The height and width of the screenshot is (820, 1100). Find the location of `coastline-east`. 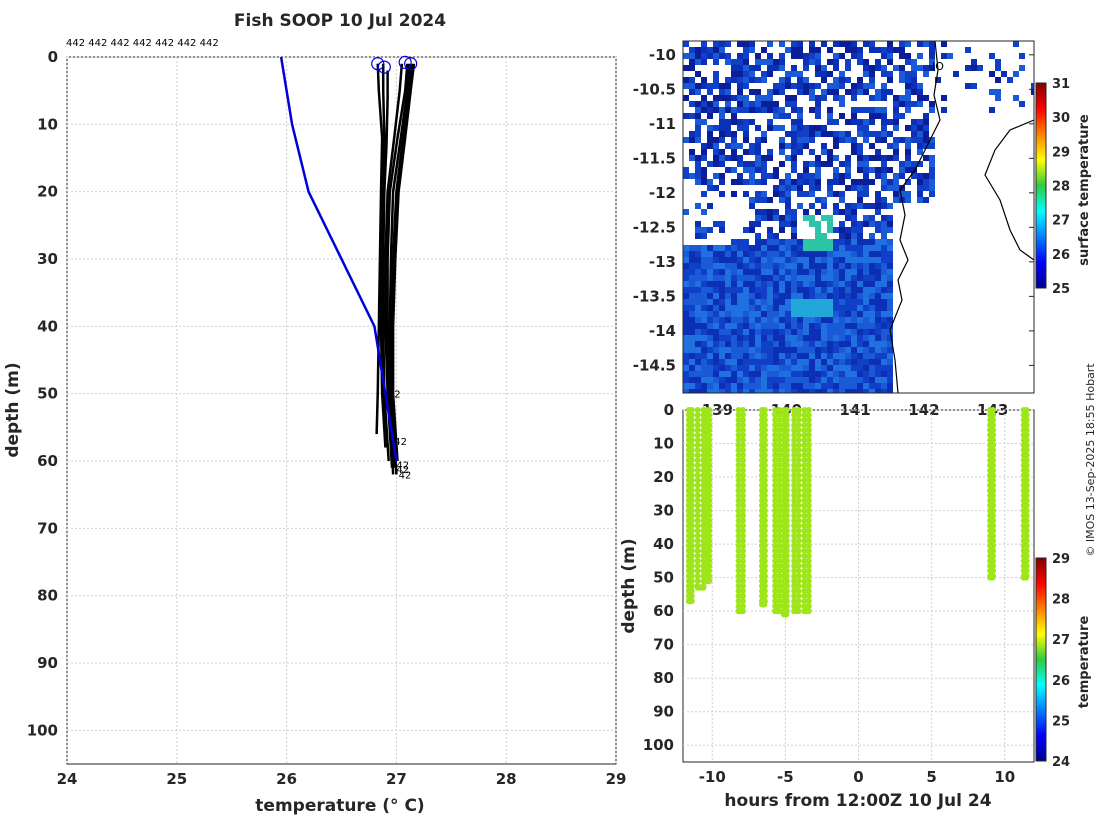

coastline-east is located at coordinates (1009, 190).